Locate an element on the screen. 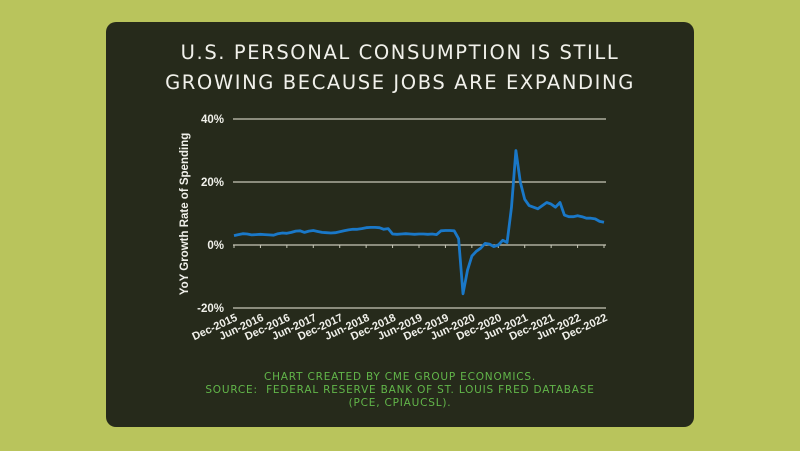 The image size is (800, 451). footer-line-1: CHART CREATED BY CME GROUP ECONOMICS. is located at coordinates (400, 377).